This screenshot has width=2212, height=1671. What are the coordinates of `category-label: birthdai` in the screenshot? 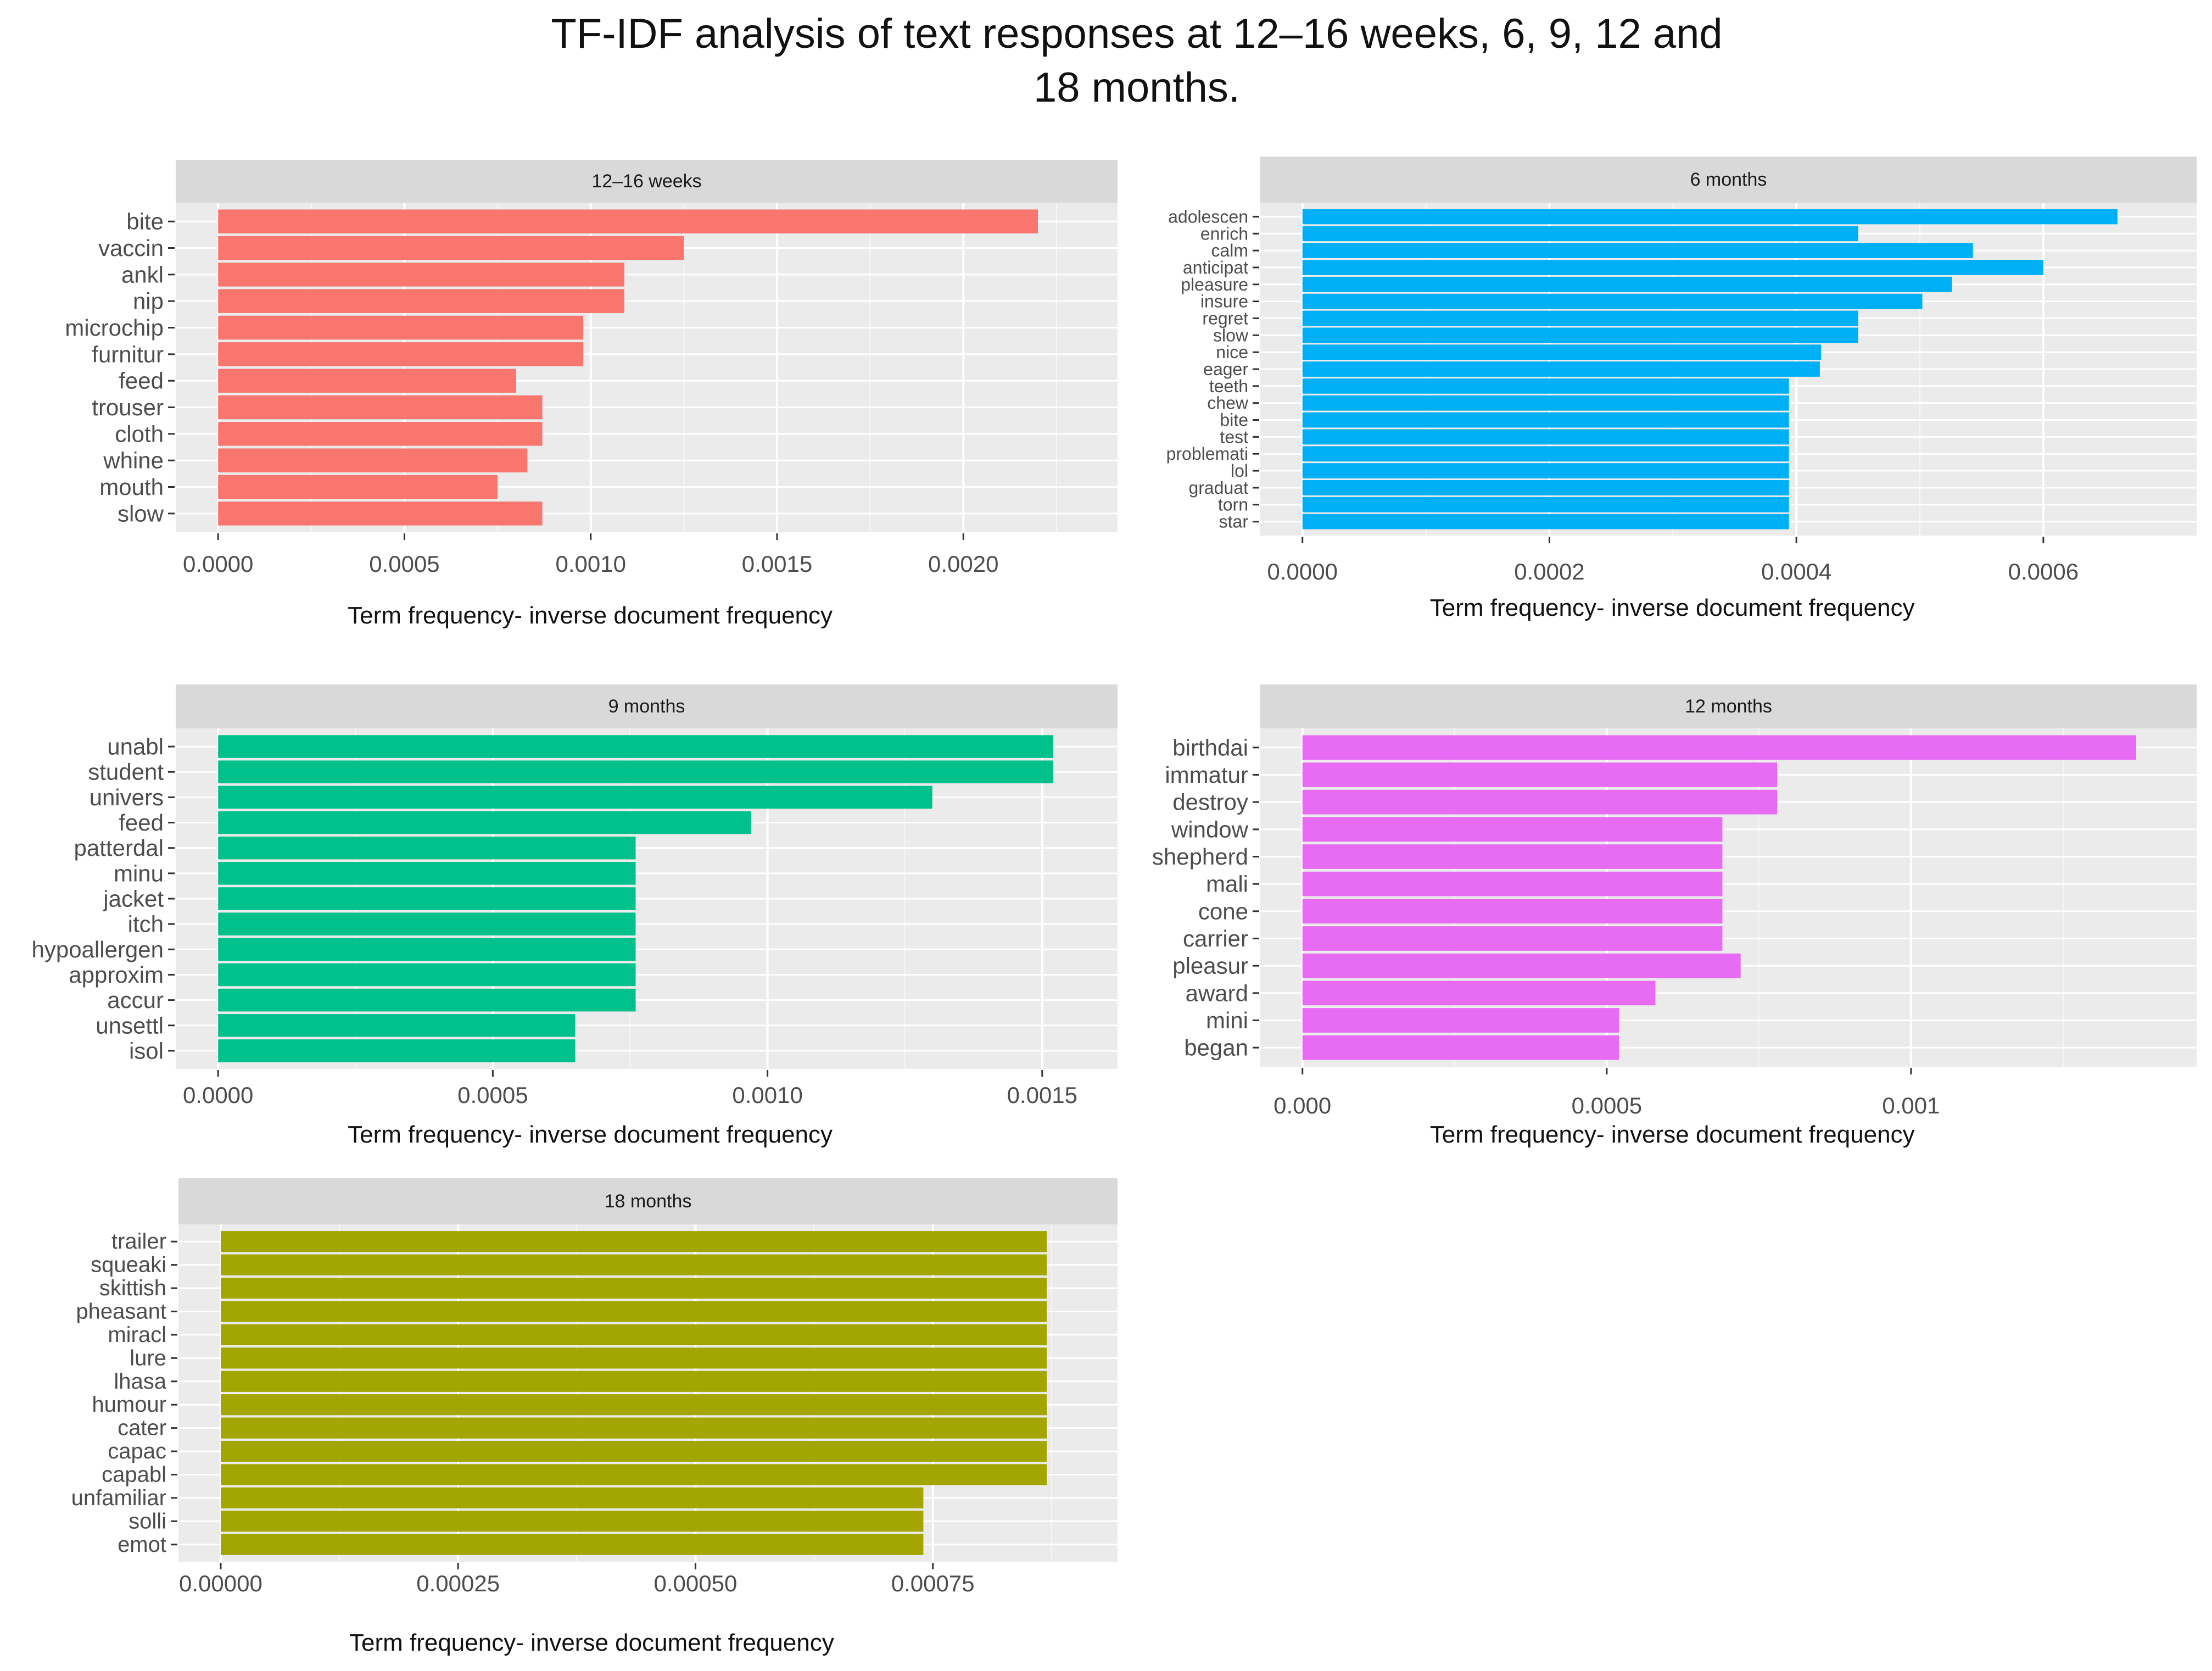 It's located at (1210, 747).